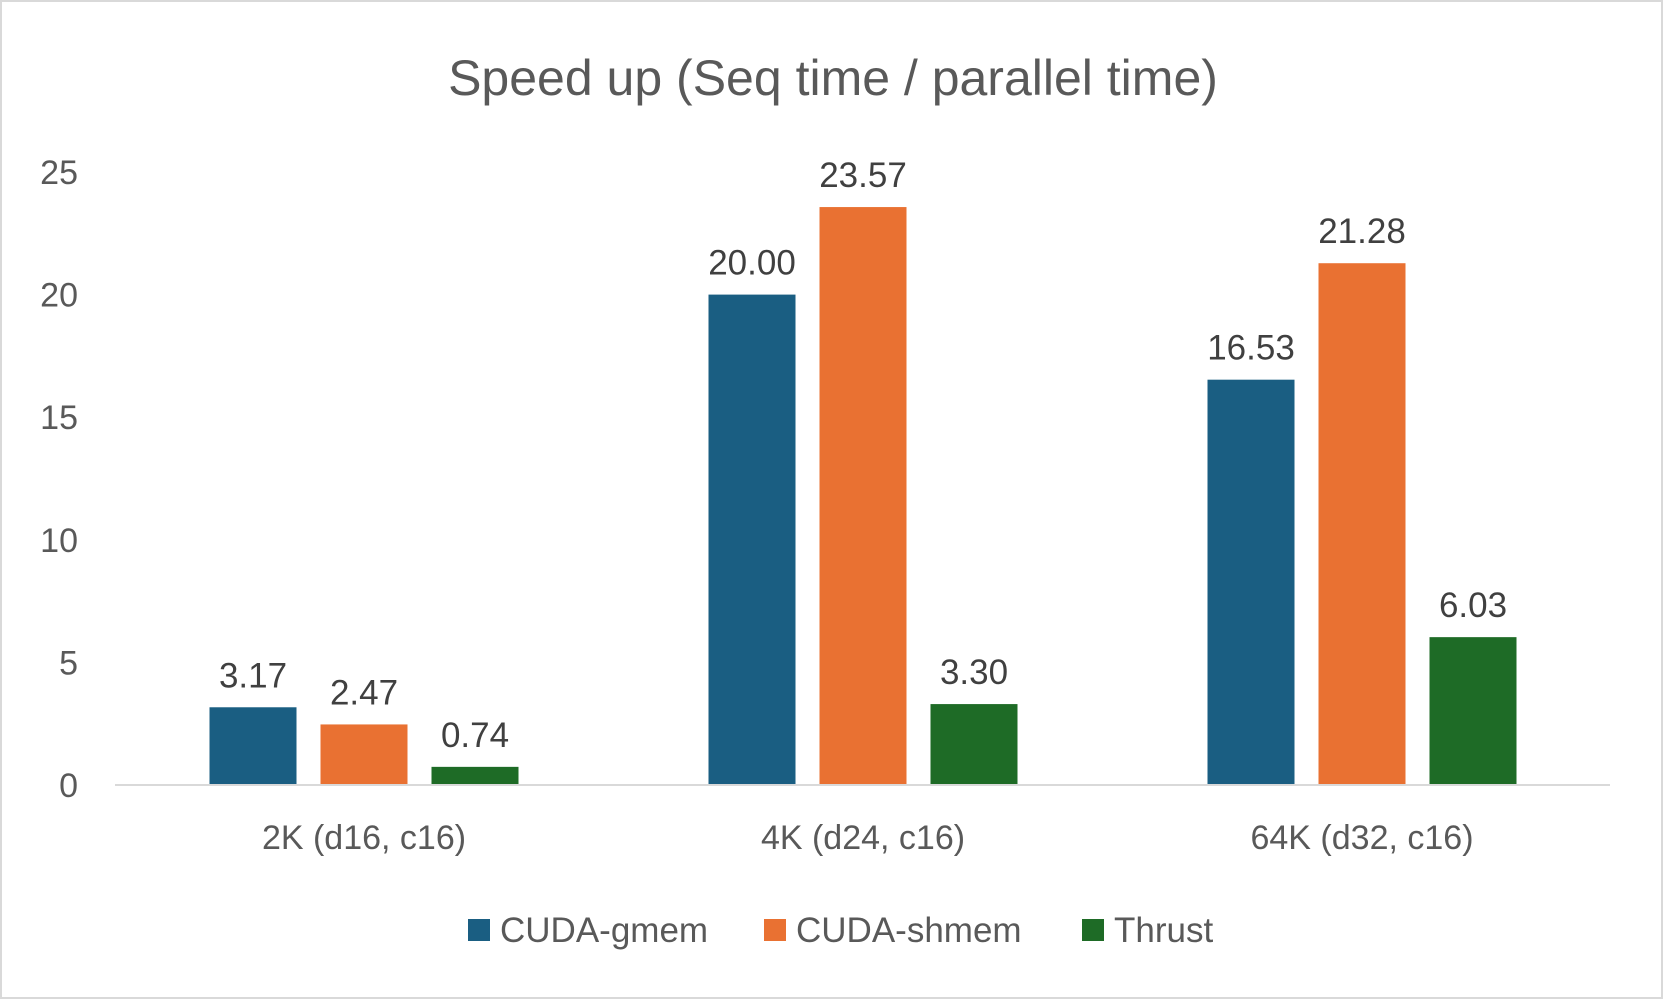 This screenshot has height=1001, width=1663. What do you see at coordinates (68, 663) in the screenshot?
I see `y-tick-label: 5` at bounding box center [68, 663].